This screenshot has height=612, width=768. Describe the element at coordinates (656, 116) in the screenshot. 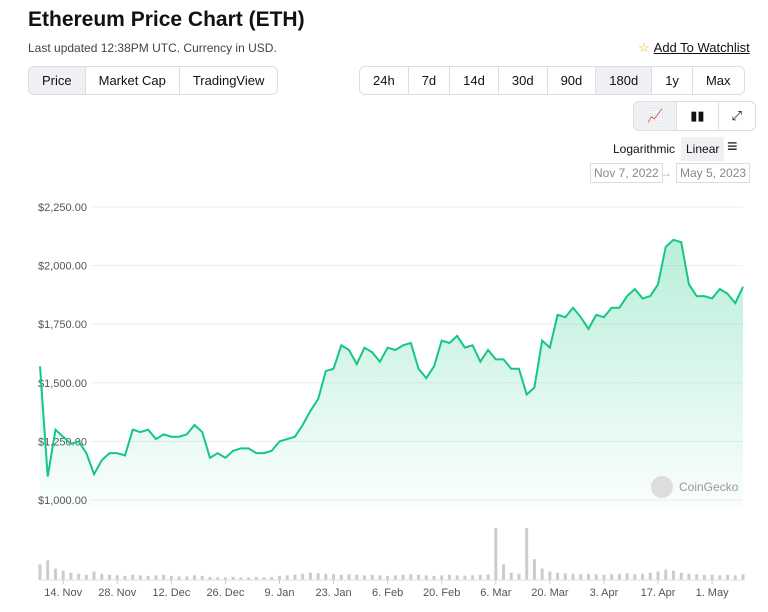

I see `line-chart-button: 📈` at that location.